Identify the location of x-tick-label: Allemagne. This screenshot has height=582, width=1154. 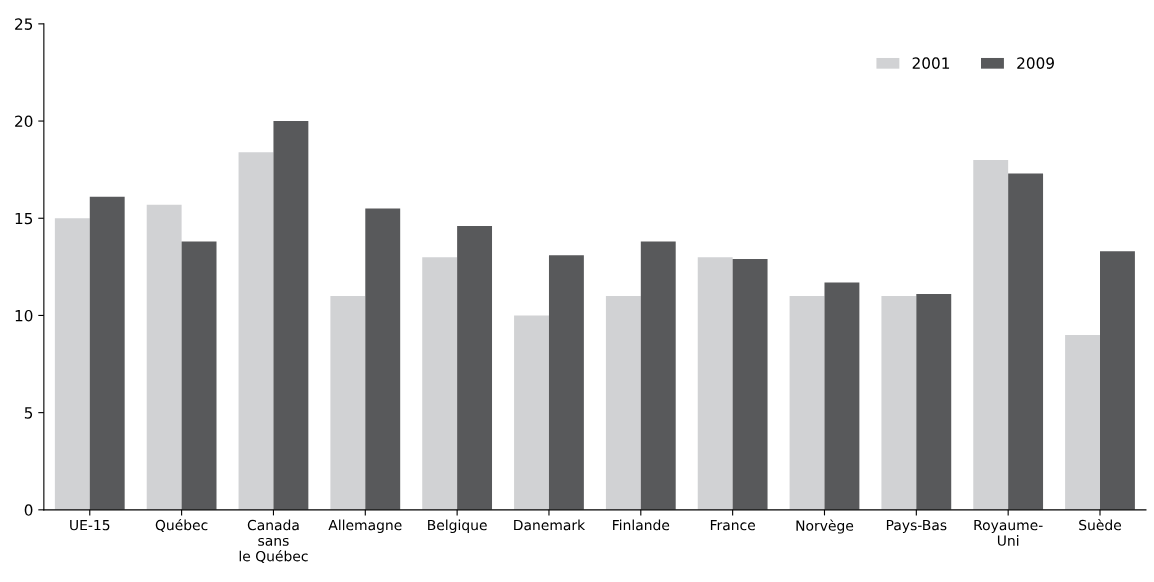
(365, 526).